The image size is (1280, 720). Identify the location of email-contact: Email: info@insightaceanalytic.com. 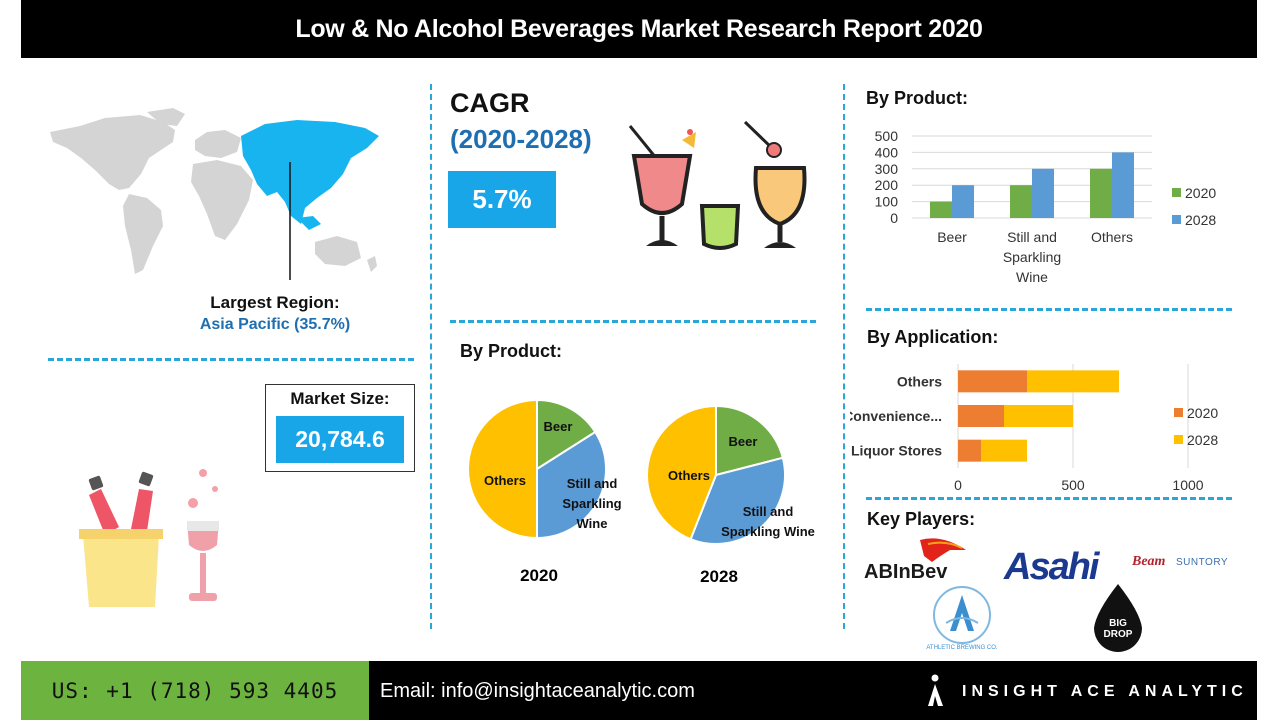
(537, 691).